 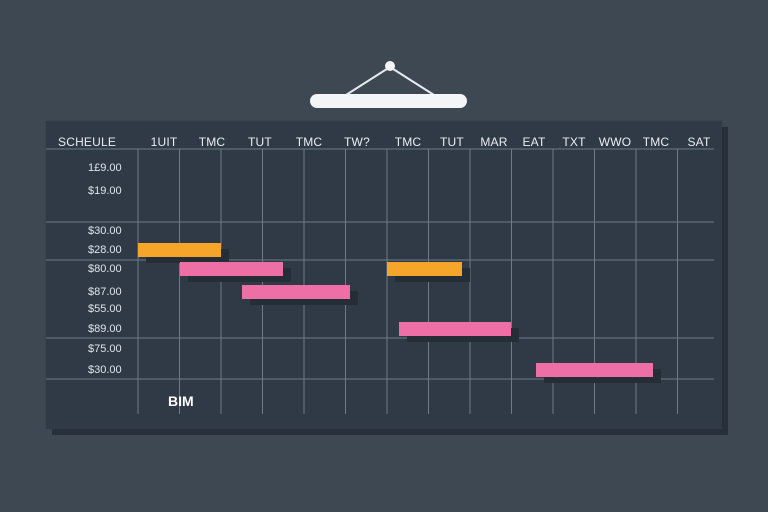 I want to click on column-header: TXT, so click(x=574, y=142).